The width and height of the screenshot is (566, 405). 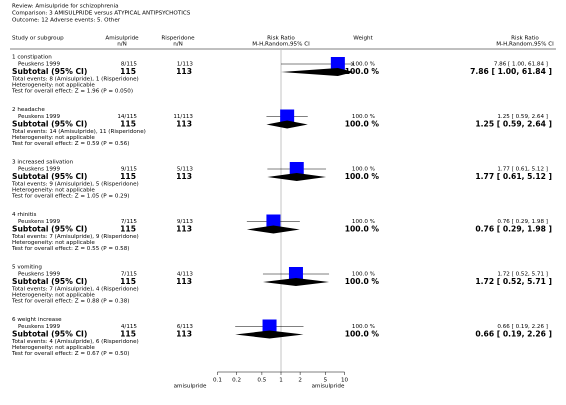 What do you see at coordinates (127, 117) in the screenshot?
I see `exp-events: 14/115` at bounding box center [127, 117].